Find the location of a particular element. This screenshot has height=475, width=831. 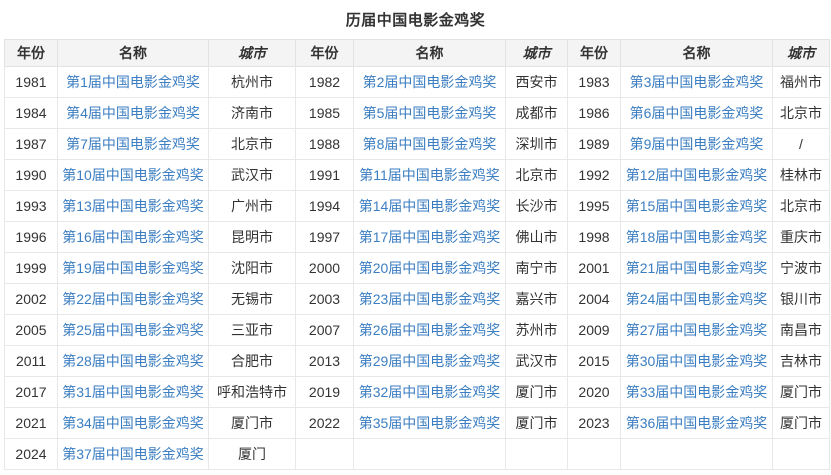

name-cell: 第10届中国电影金鸡奖 is located at coordinates (133, 175).